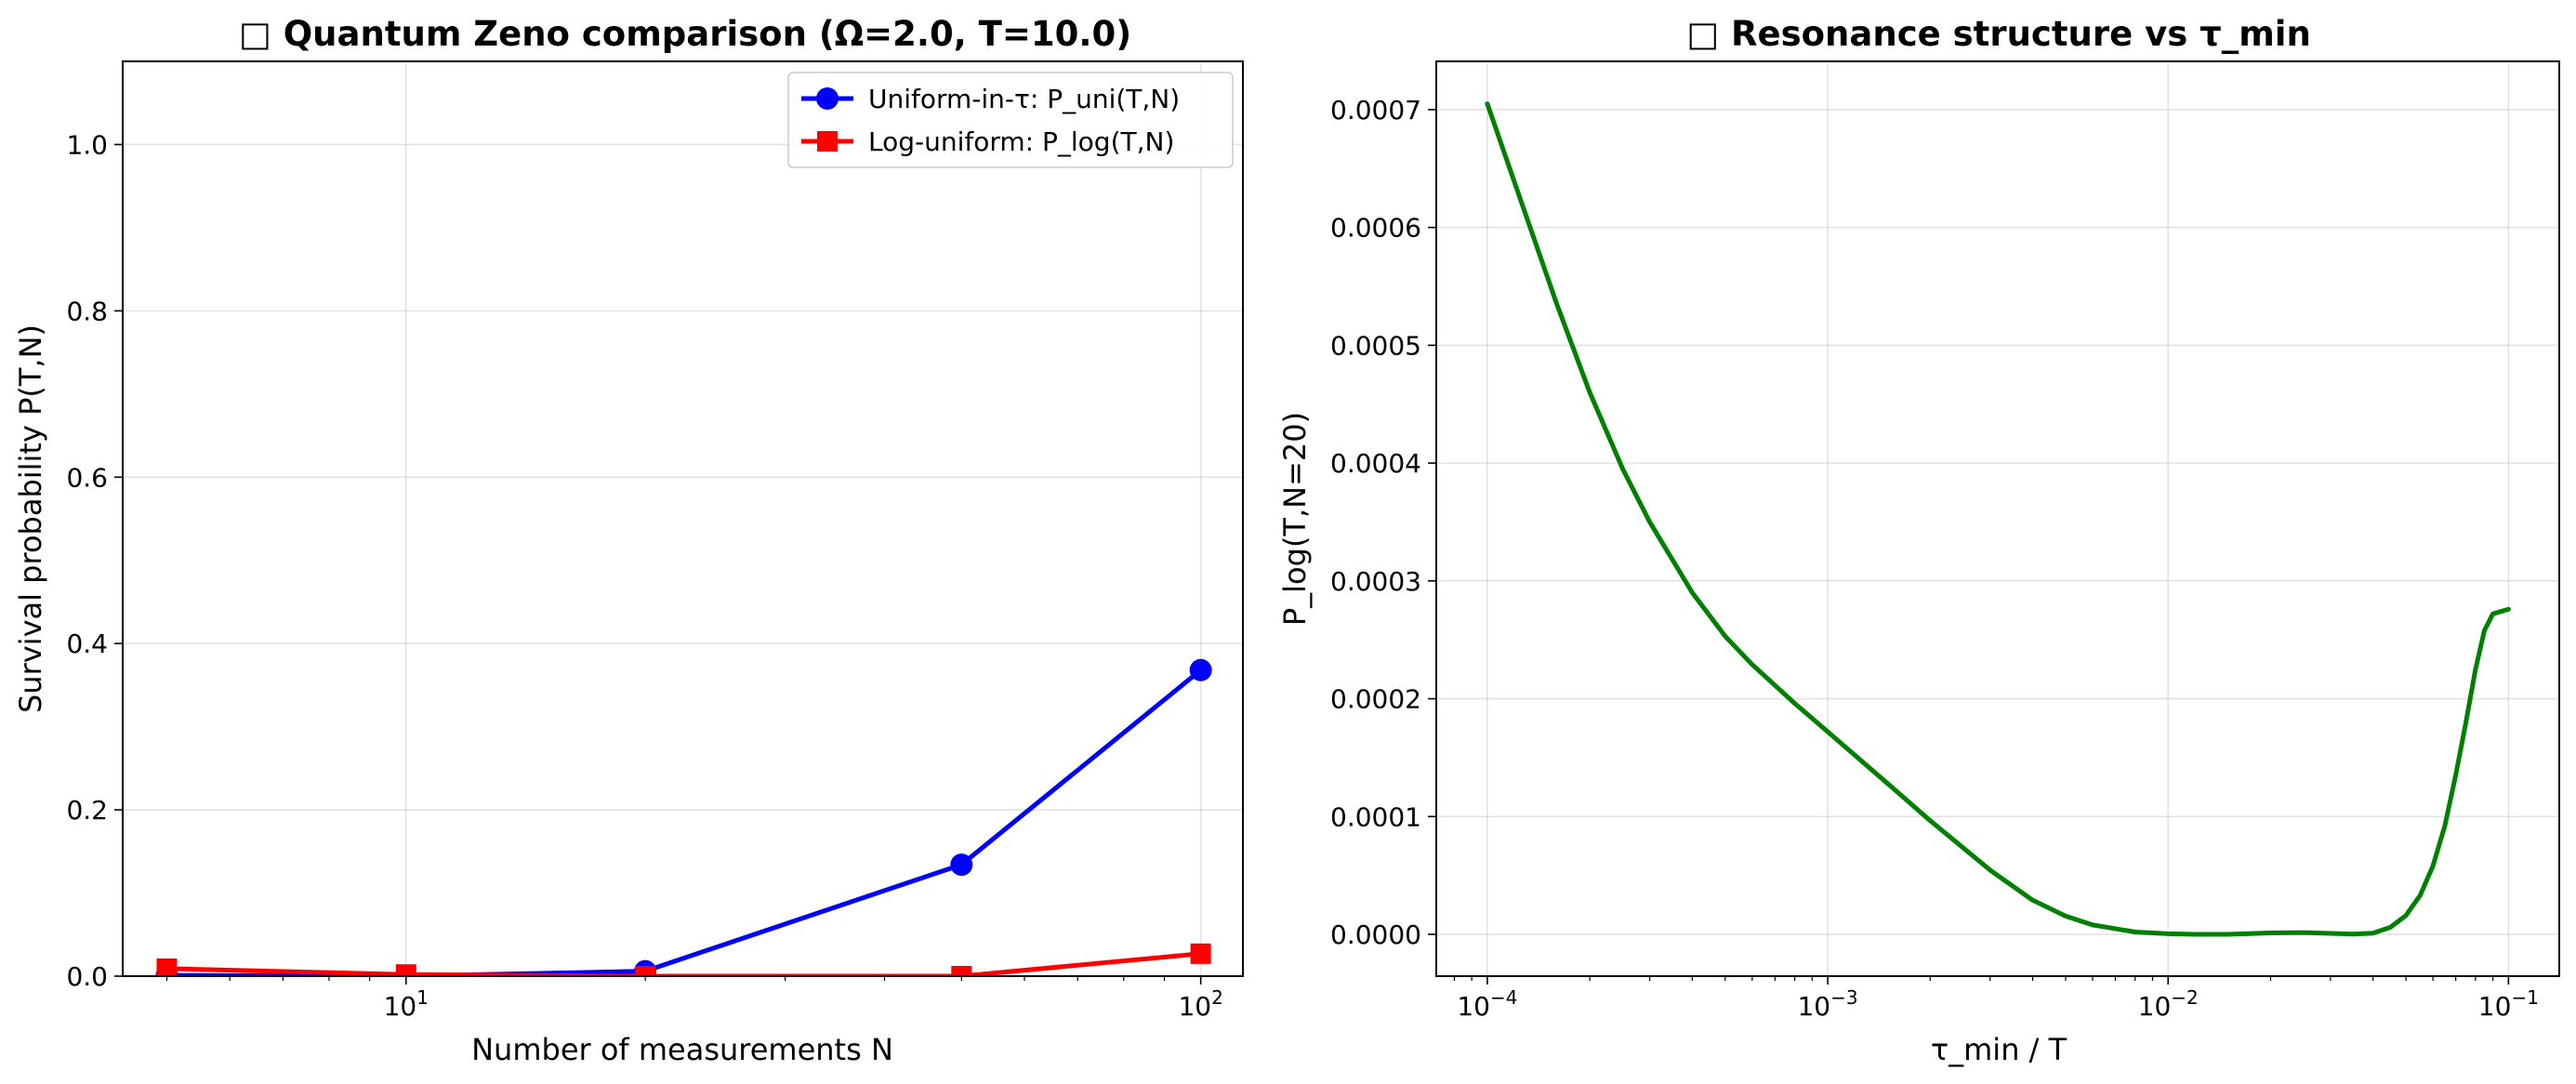 The image size is (2576, 1084). Describe the element at coordinates (94, 560) in the screenshot. I see `y-axis-ticks: 0.0 0.2 0.4 0.6 0.8 1.0` at that location.